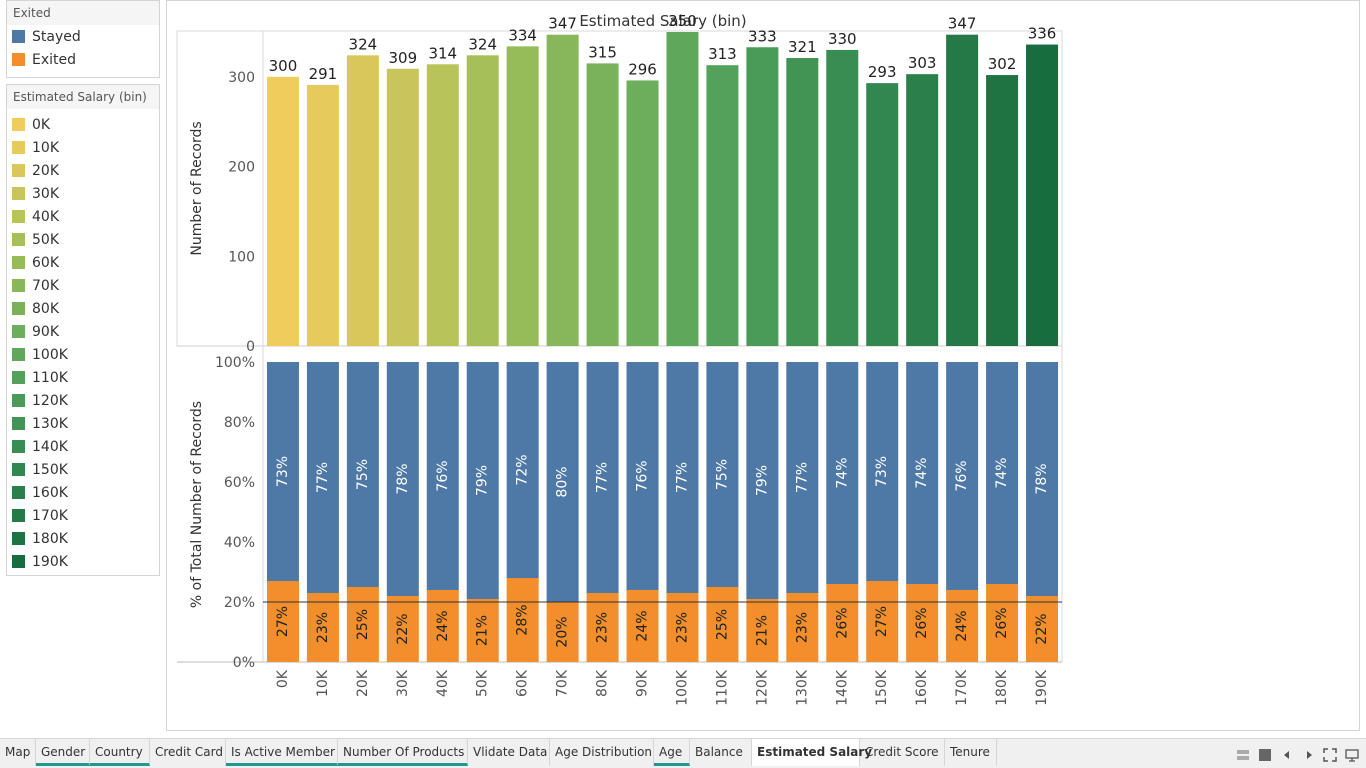  Describe the element at coordinates (842, 687) in the screenshot. I see `x-tick-label-140k: 140K` at that location.